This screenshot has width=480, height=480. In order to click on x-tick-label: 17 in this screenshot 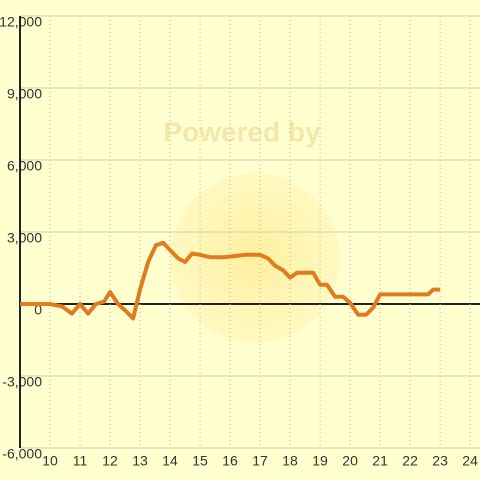, I will do `click(260, 461)`.